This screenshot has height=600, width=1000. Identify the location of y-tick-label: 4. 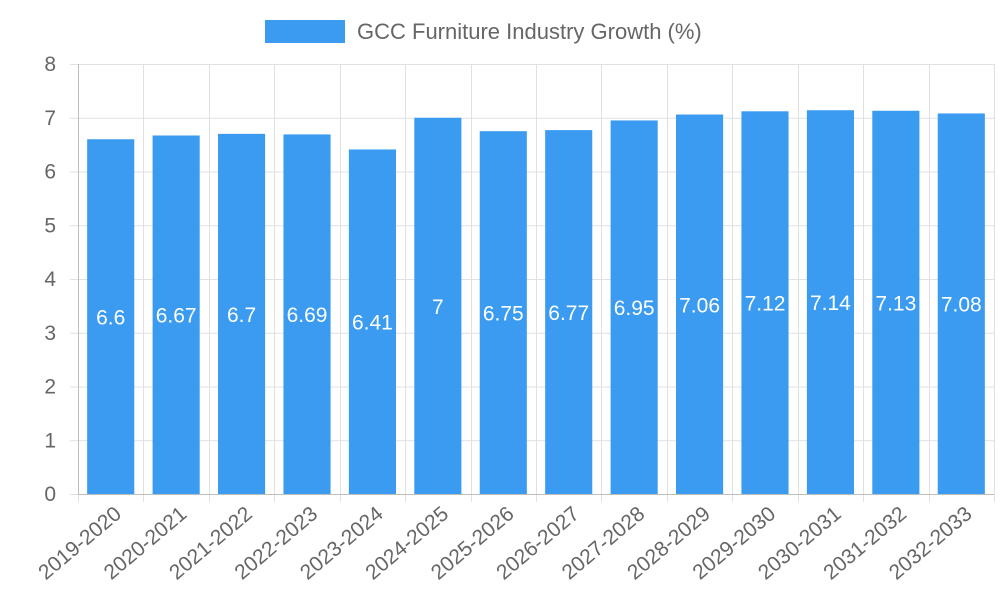
(50, 279).